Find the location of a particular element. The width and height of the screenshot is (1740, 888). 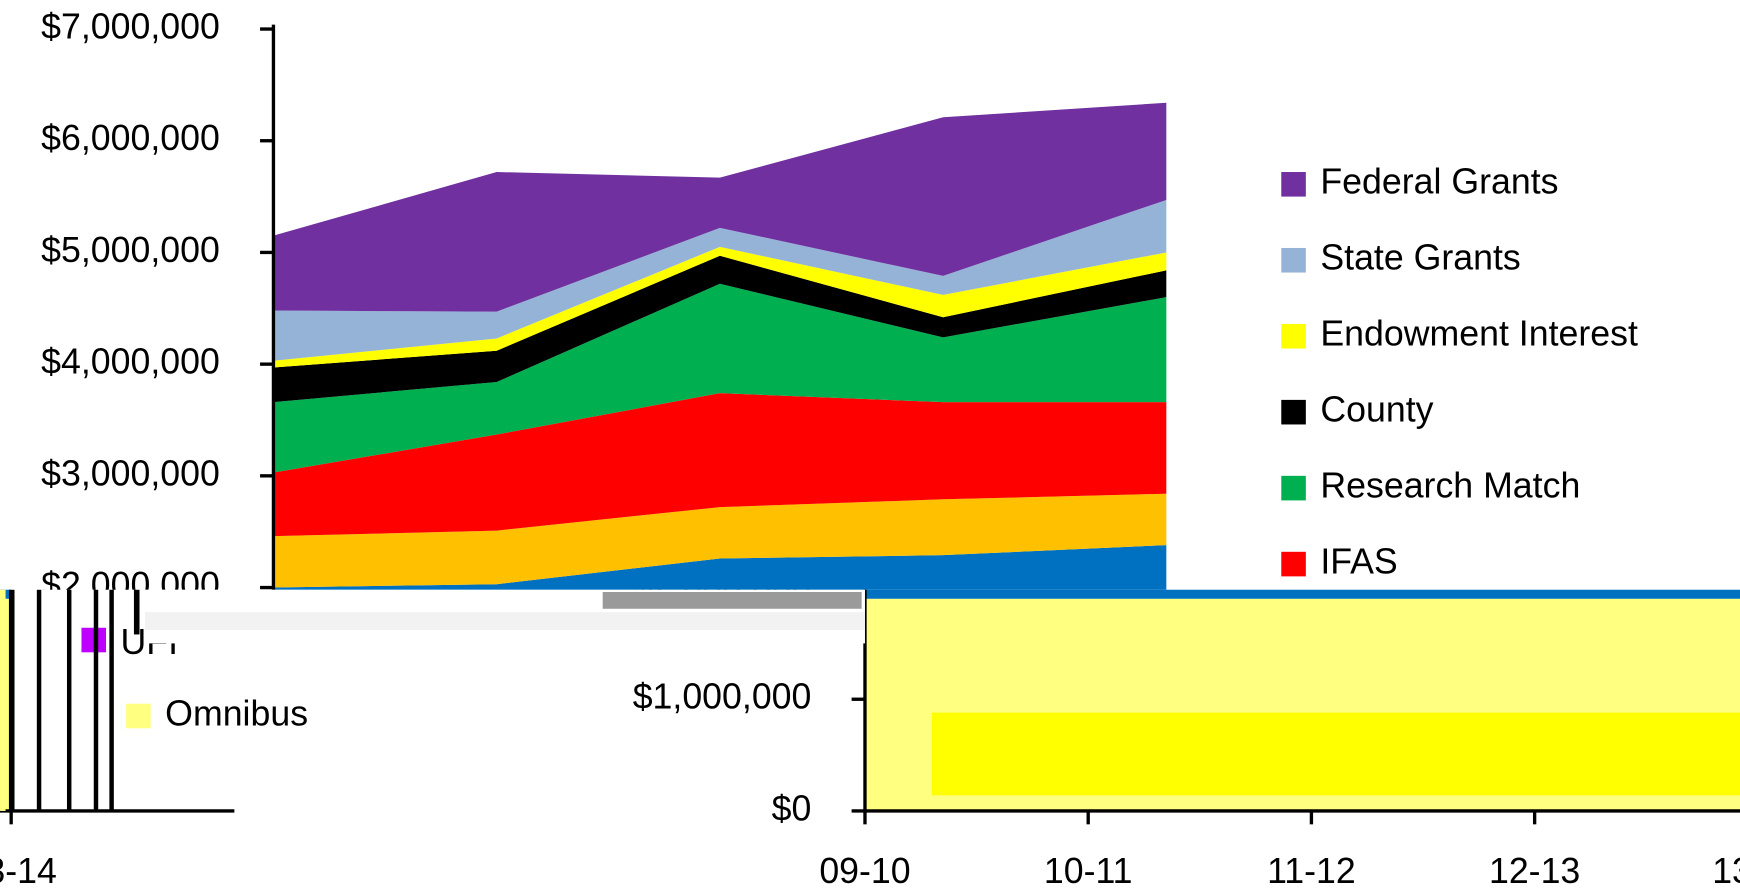

legend-label: Omnibus is located at coordinates (236, 713).